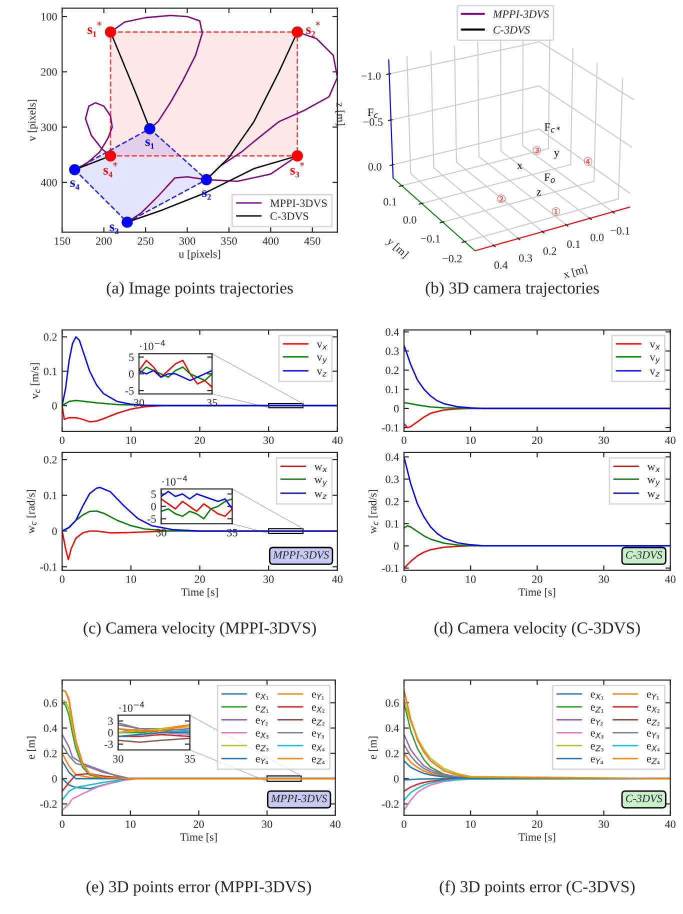  I want to click on x-tick-label: 150, so click(62, 241).